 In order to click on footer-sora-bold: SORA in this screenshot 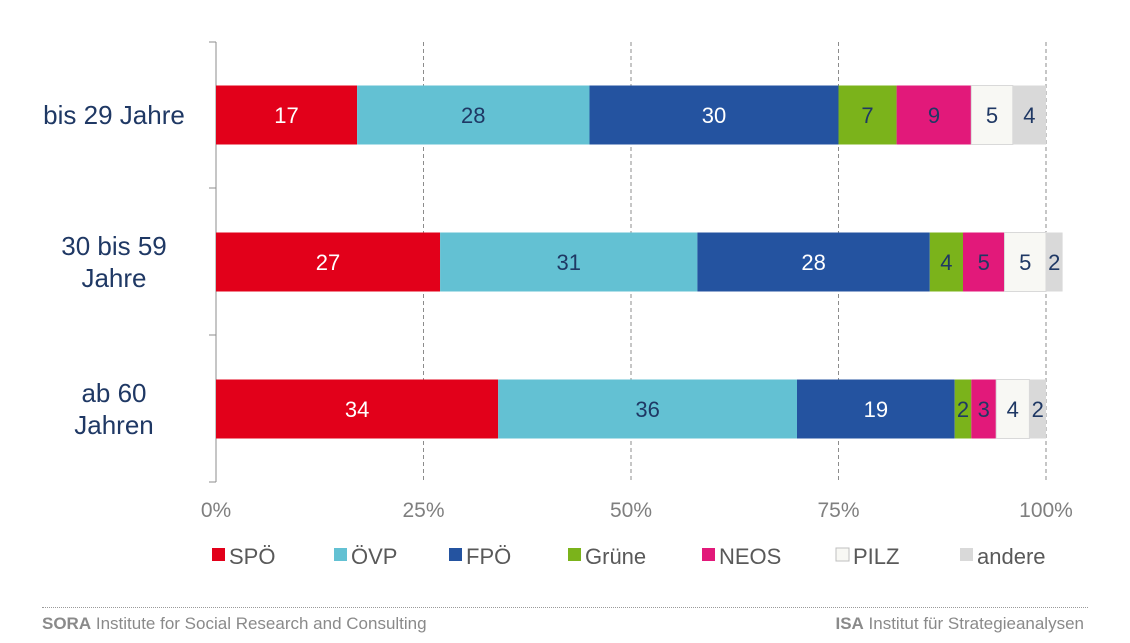, I will do `click(67, 623)`.